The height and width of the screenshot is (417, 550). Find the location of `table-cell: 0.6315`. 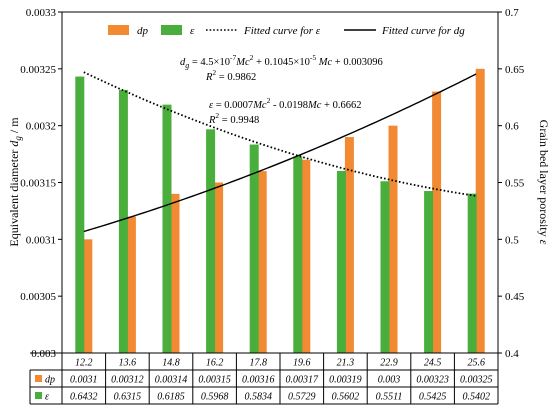

table-cell: 0.6315 is located at coordinates (128, 397).